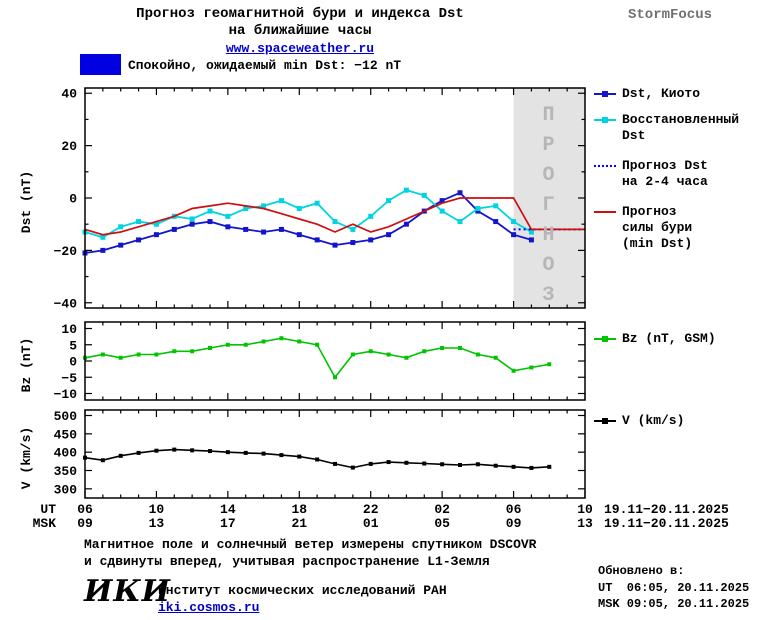 The width and height of the screenshot is (760, 620). What do you see at coordinates (66, 489) in the screenshot?
I see `svg-text: 300` at bounding box center [66, 489].